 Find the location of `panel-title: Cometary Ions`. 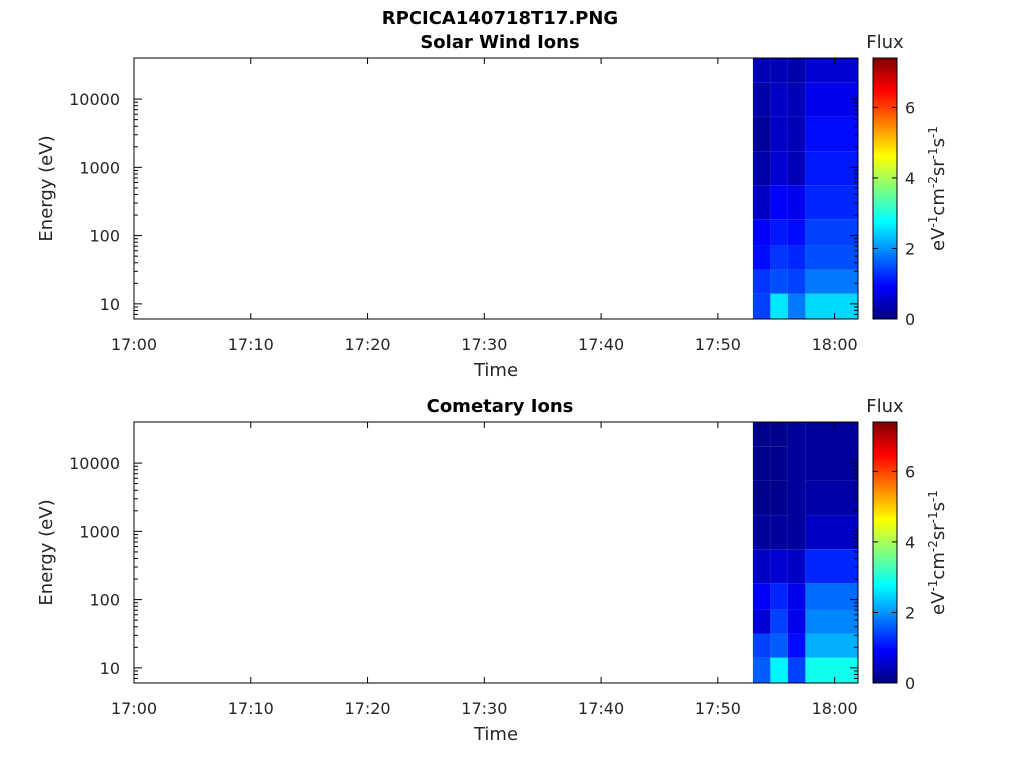

panel-title: Cometary Ions is located at coordinates (500, 406).